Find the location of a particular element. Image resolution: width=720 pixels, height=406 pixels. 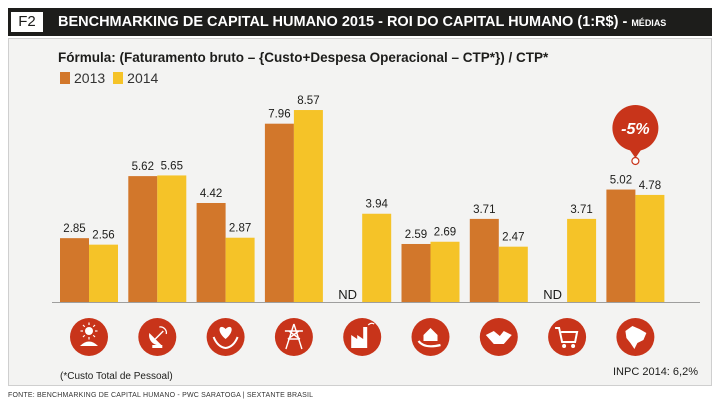

data-label-2014: 8.57 is located at coordinates (308, 101).